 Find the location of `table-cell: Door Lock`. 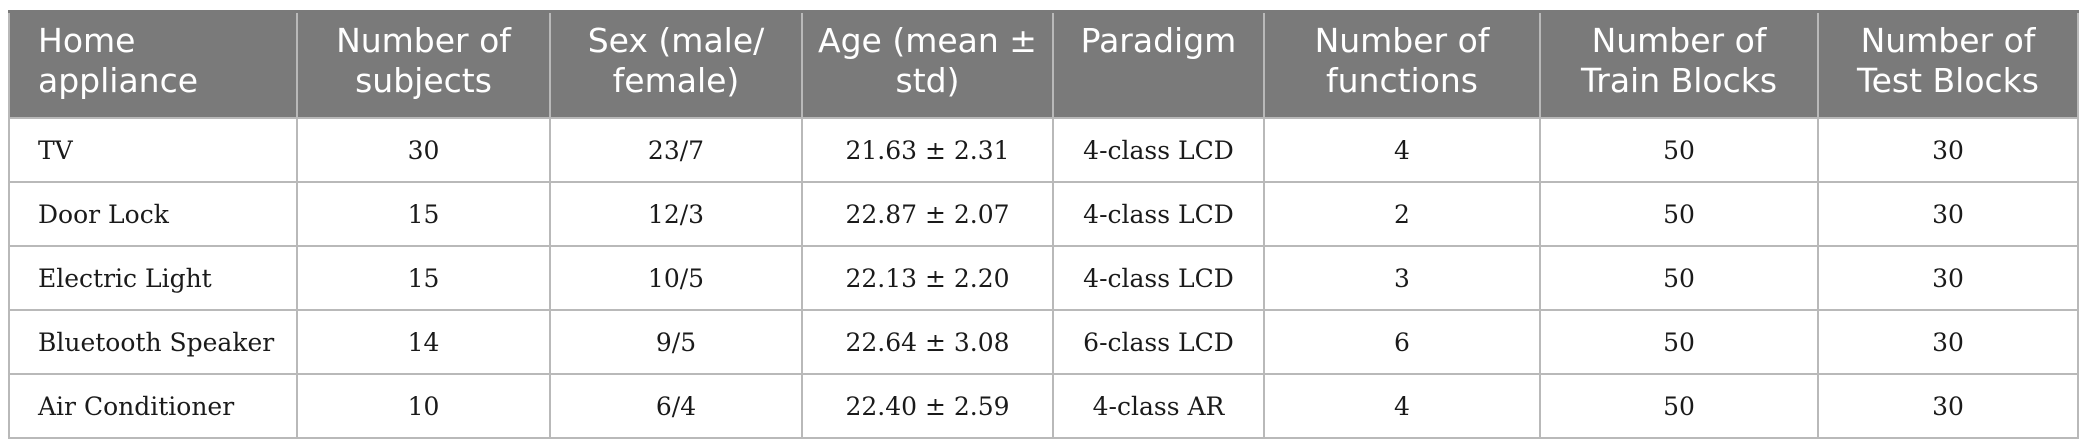

table-cell: Door Lock is located at coordinates (153, 214).